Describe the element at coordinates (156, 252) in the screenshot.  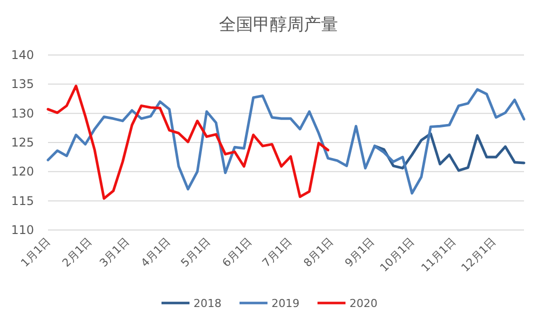
I see `x-tick-label: 4月1日` at that location.